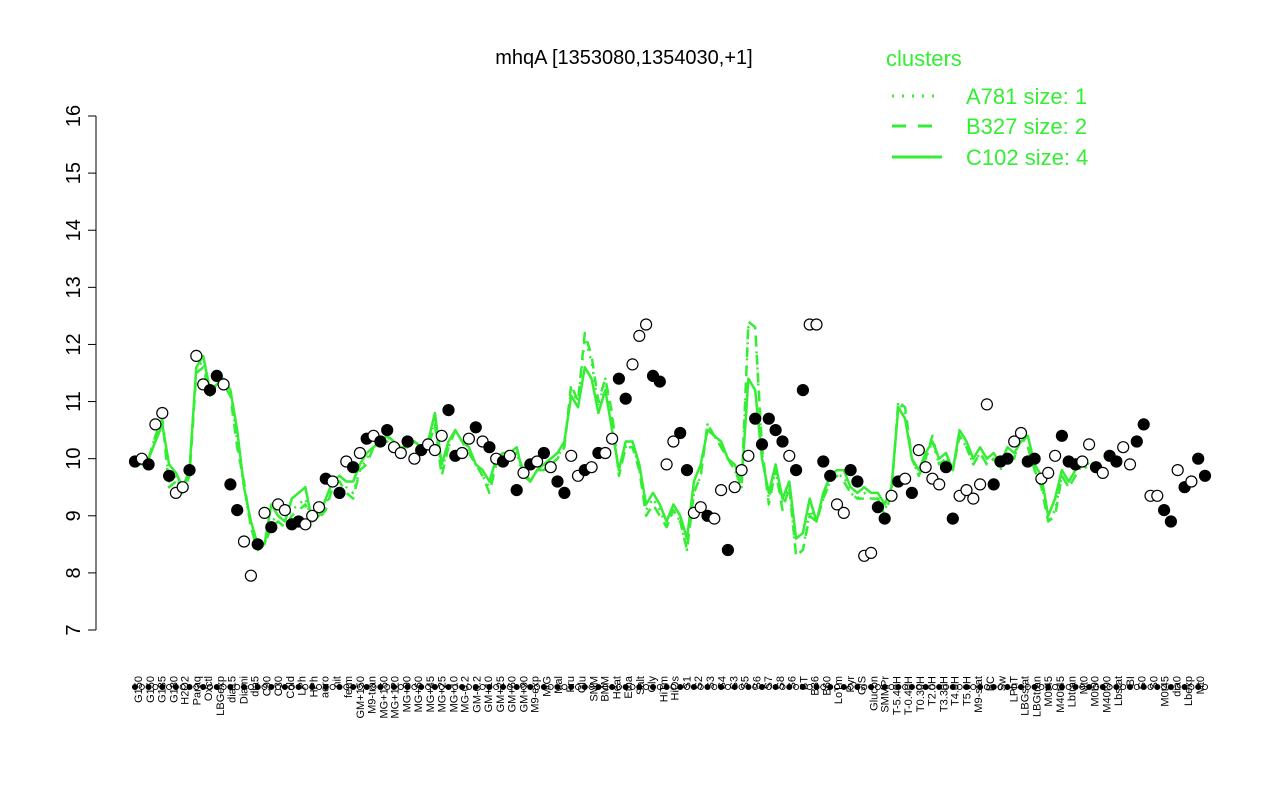  I want to click on x-tick-label: GM+90, so click(524, 694).